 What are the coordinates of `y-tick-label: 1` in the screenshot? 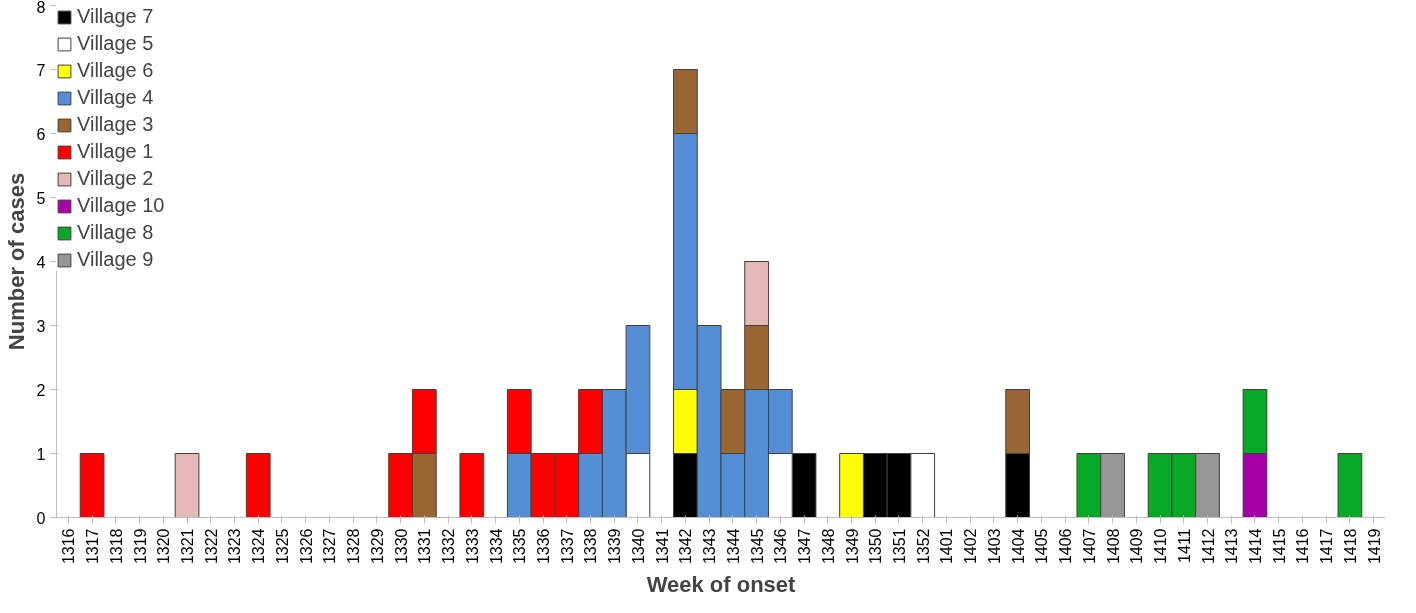 It's located at (41, 454).